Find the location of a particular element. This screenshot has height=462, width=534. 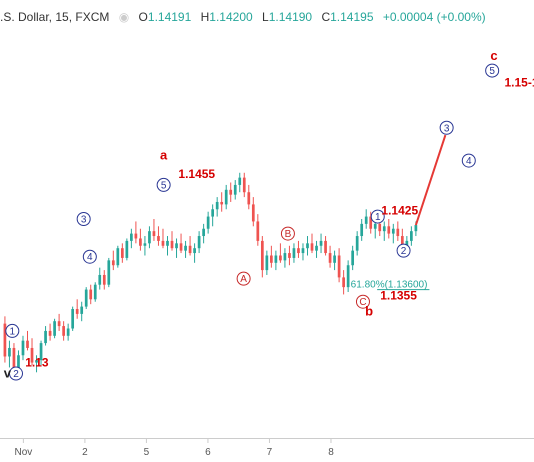

high-label: H is located at coordinates (205, 17).